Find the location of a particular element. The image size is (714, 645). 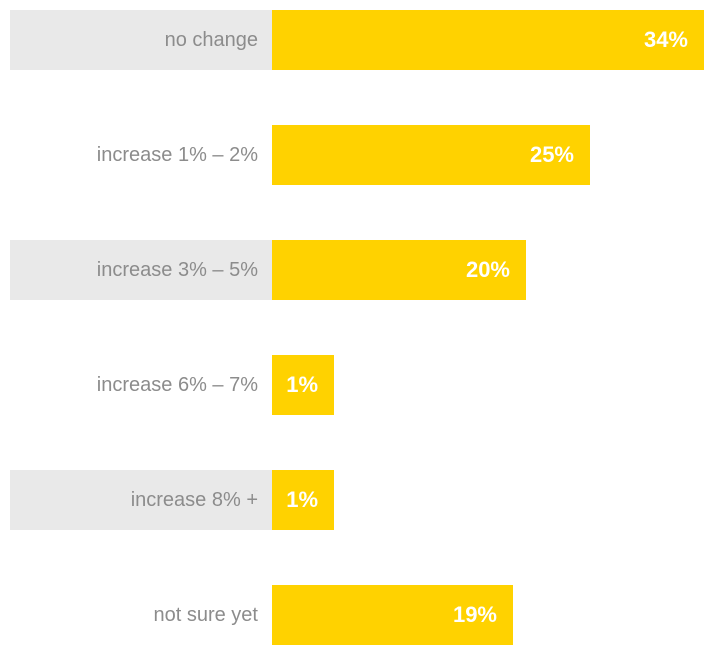

category-label: no change is located at coordinates (211, 40).